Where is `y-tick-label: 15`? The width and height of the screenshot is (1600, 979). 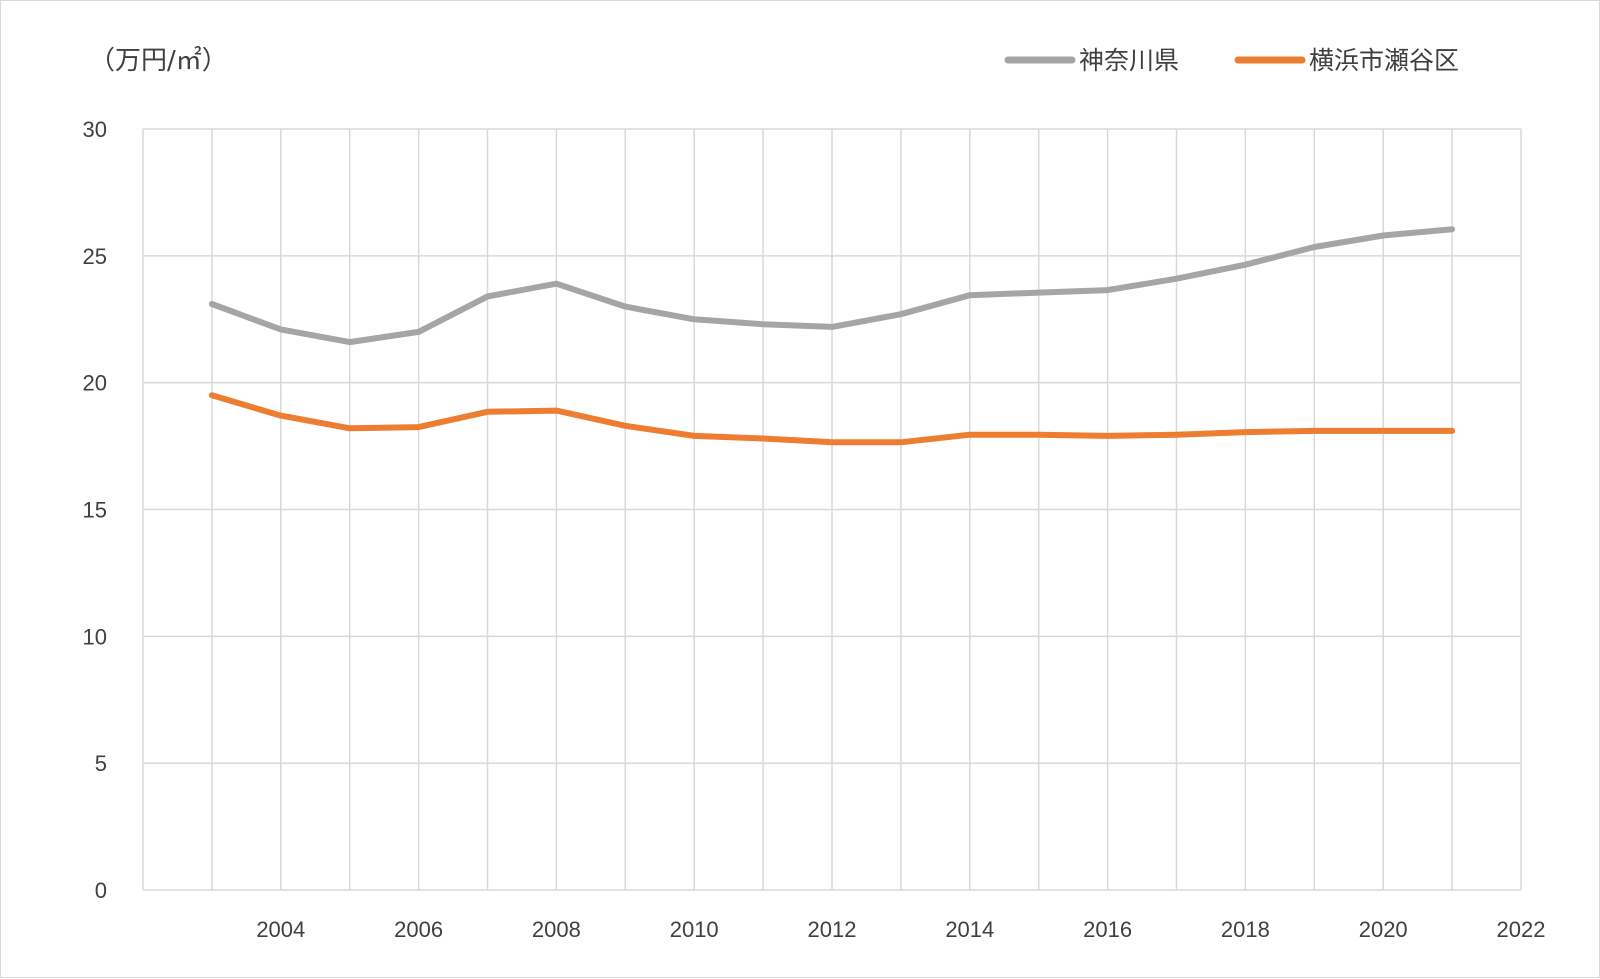
y-tick-label: 15 is located at coordinates (95, 510).